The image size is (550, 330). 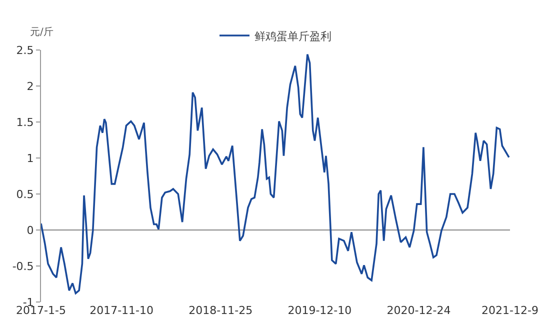 I want to click on x-tick-label: 2021-12-9, so click(x=510, y=310).